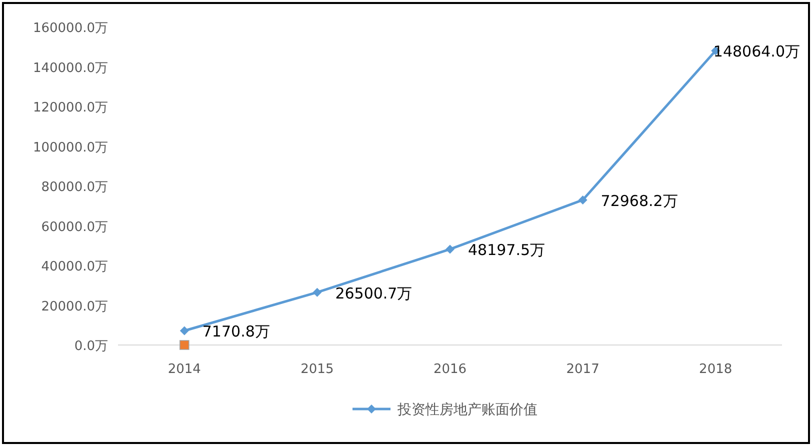 This screenshot has height=446, width=812. What do you see at coordinates (70, 108) in the screenshot?
I see `y-tick-label: 120000.0万` at bounding box center [70, 108].